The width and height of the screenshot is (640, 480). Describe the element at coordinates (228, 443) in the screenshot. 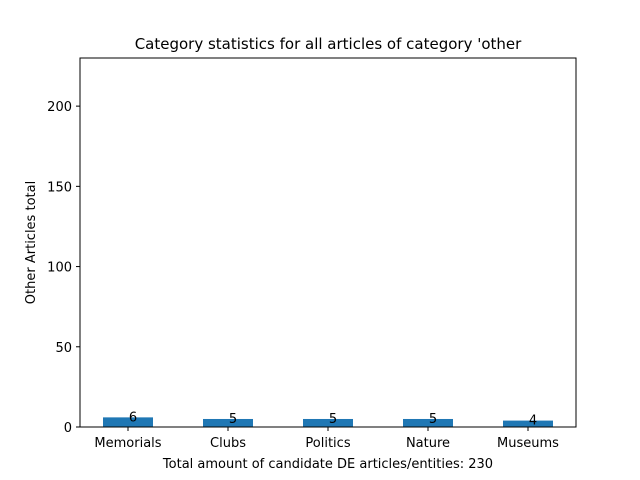

I see `x-tick-label-clubs: Clubs` at that location.